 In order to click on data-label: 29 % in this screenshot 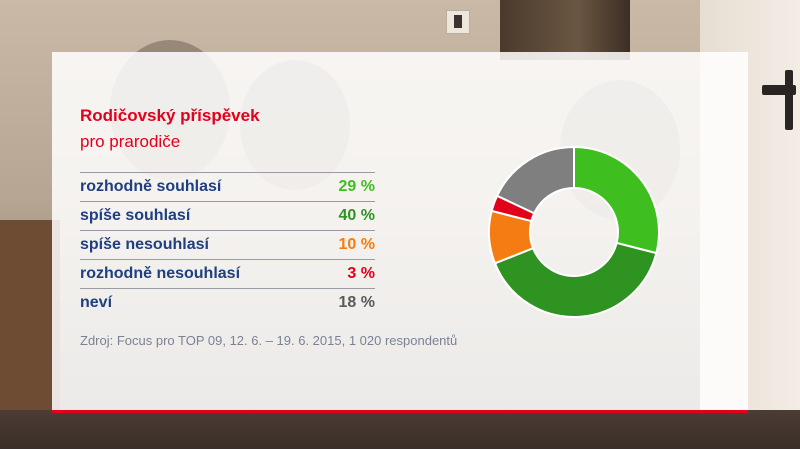, I will do `click(356, 186)`.